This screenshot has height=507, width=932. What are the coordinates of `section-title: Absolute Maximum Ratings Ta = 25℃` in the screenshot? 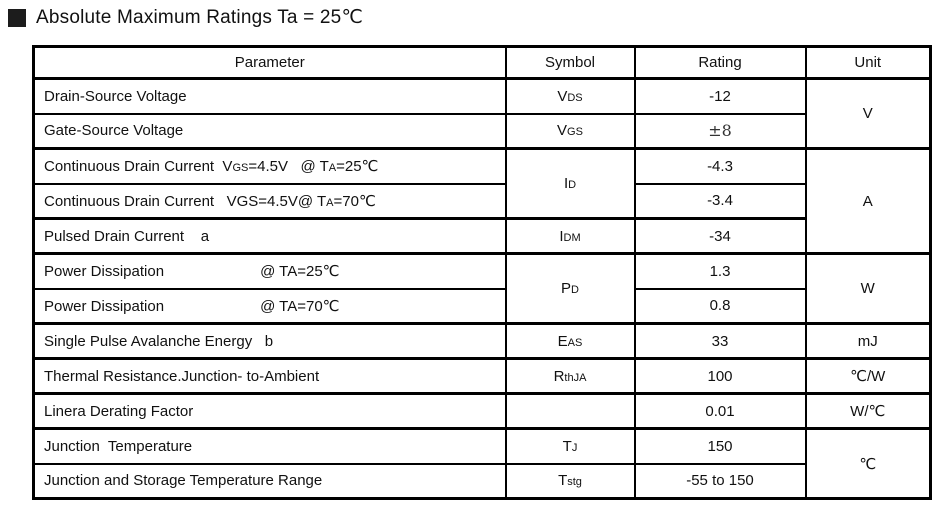 It's located at (185, 17).